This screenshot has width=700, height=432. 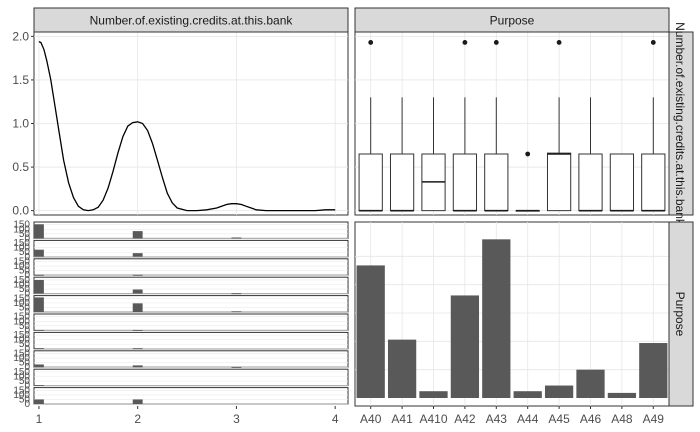 I want to click on x-tick-label-A42: A42, so click(x=465, y=419).